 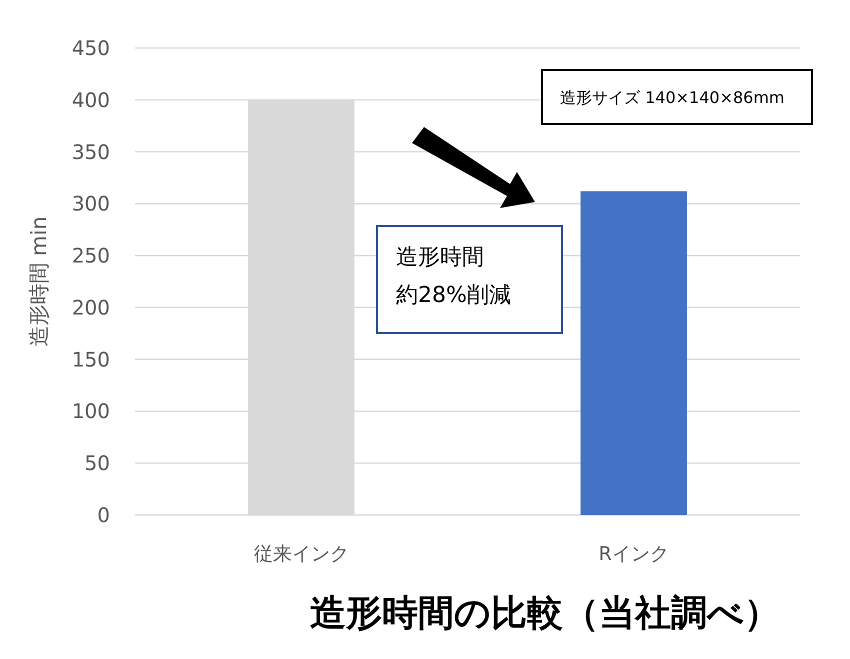 I want to click on y-tick-label: 0, so click(x=103, y=515).